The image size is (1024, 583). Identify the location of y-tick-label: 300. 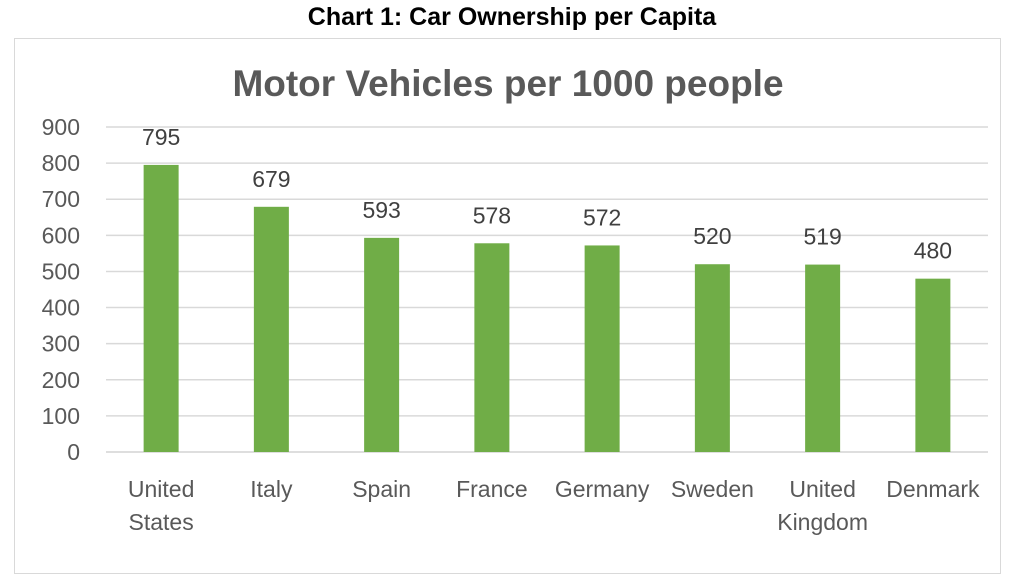
(61, 344).